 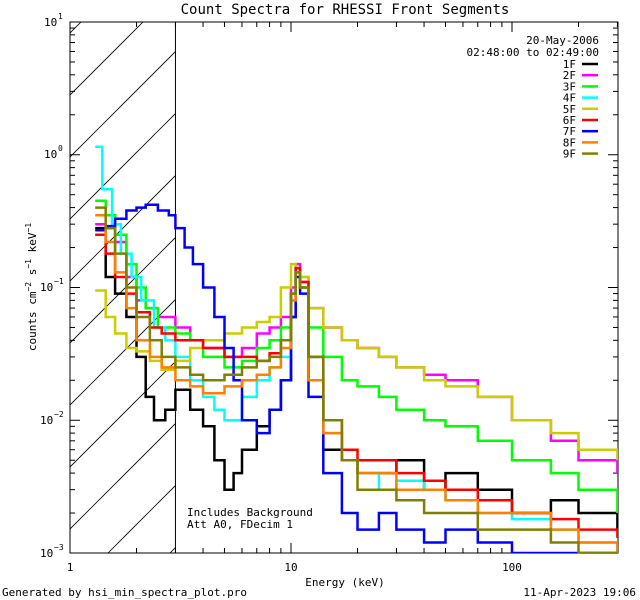 What do you see at coordinates (569, 120) in the screenshot?
I see `legend-label-6f: 6F` at bounding box center [569, 120].